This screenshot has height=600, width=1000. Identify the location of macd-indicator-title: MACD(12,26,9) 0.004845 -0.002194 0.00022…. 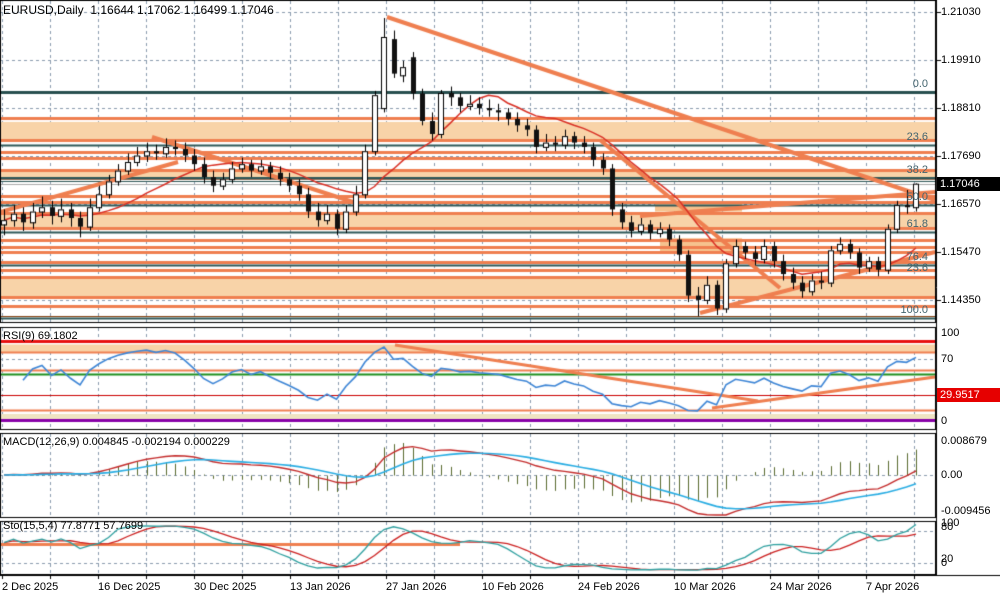
(116, 442).